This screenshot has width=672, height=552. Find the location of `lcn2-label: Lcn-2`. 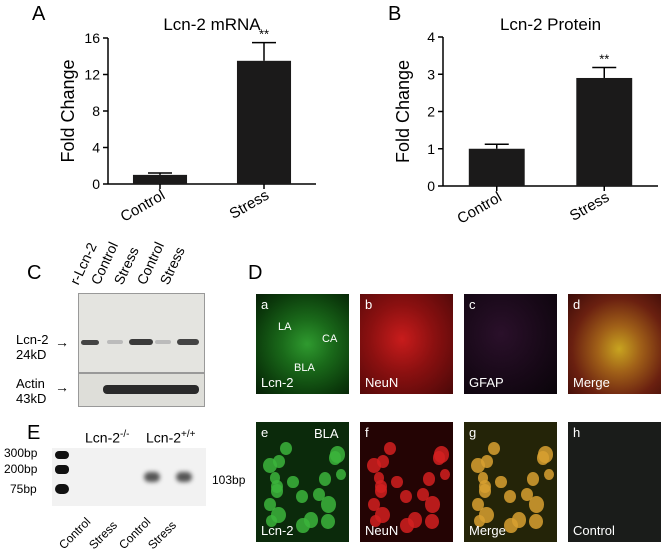

lcn2-label: Lcn-2 is located at coordinates (32, 339).